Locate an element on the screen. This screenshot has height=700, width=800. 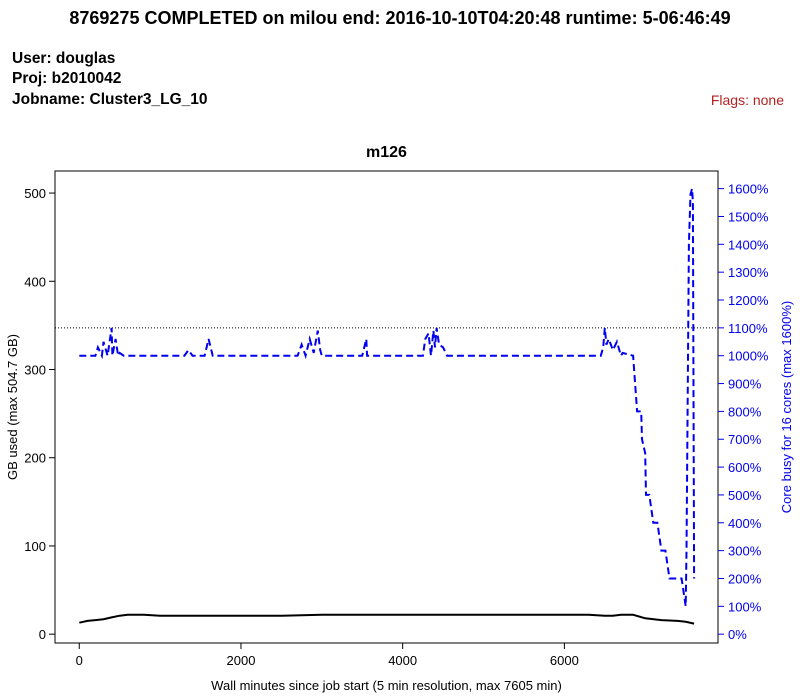
y-right-tick-label: 1100% is located at coordinates (748, 328).